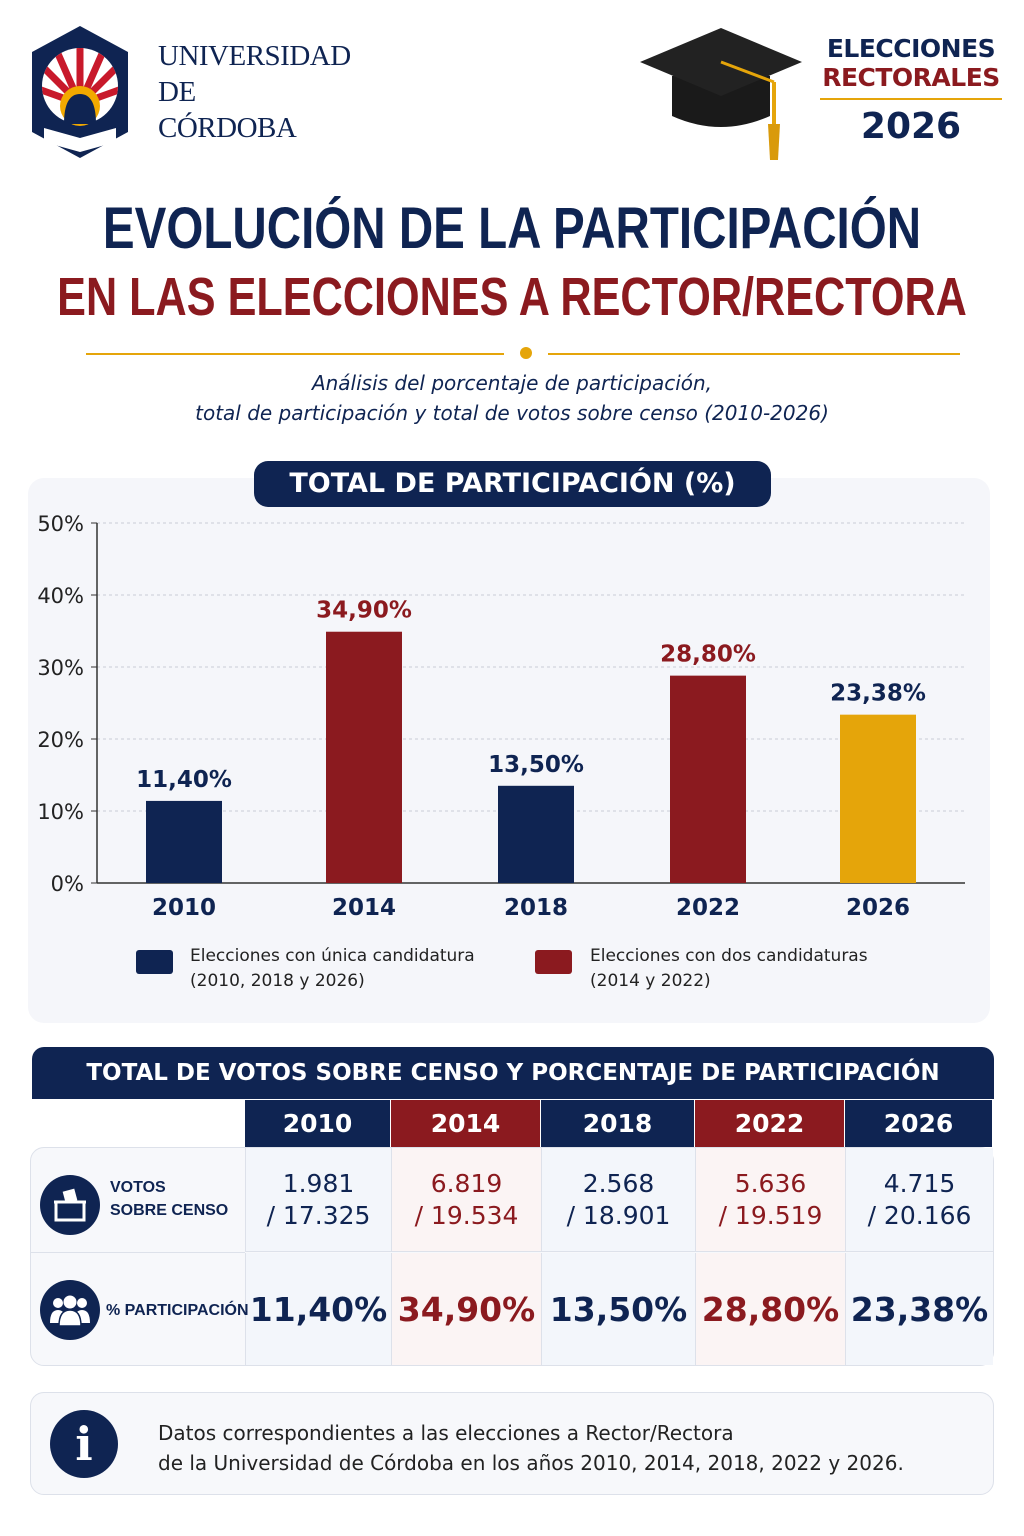  I want to click on y-tick-label: 50%, so click(60, 524).